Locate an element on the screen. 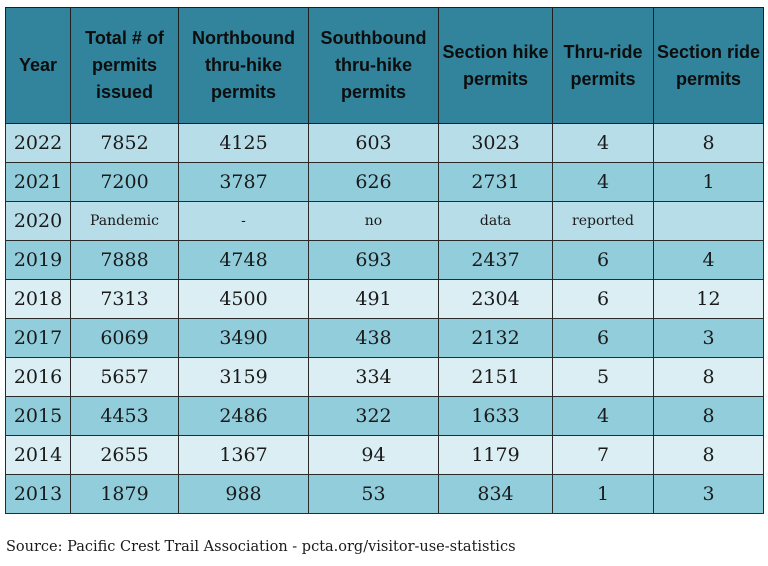 Image resolution: width=768 pixels, height=566 pixels. cell-year: 2020 is located at coordinates (38, 221).